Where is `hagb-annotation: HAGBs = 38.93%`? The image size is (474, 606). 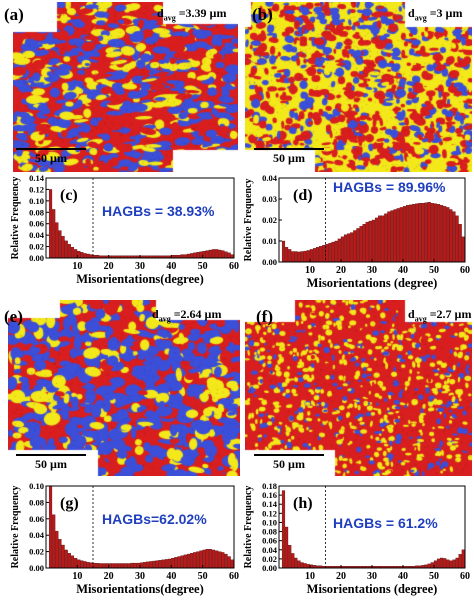 hagb-annotation: HAGBs = 38.93% is located at coordinates (158, 211).